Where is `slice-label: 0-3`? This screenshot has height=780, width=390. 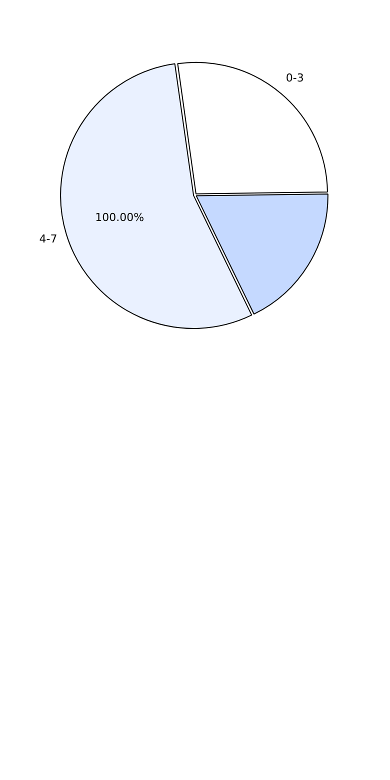
slice-label: 0-3 is located at coordinates (295, 77).